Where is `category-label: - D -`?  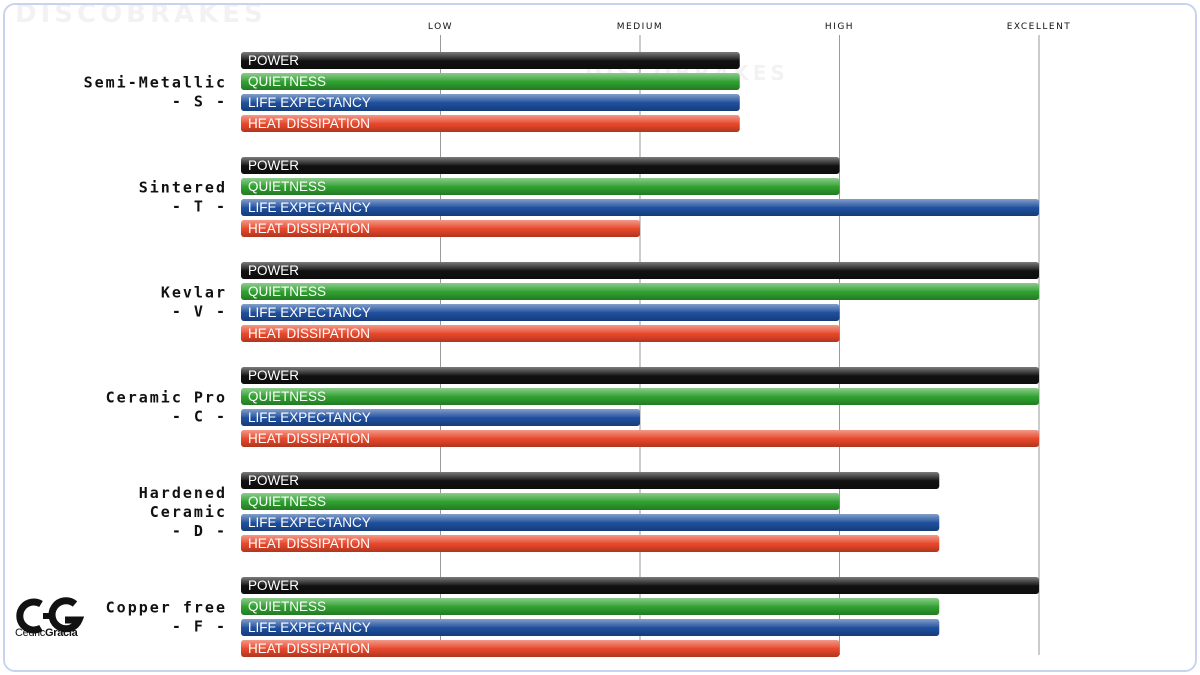 category-label: - D - is located at coordinates (199, 531).